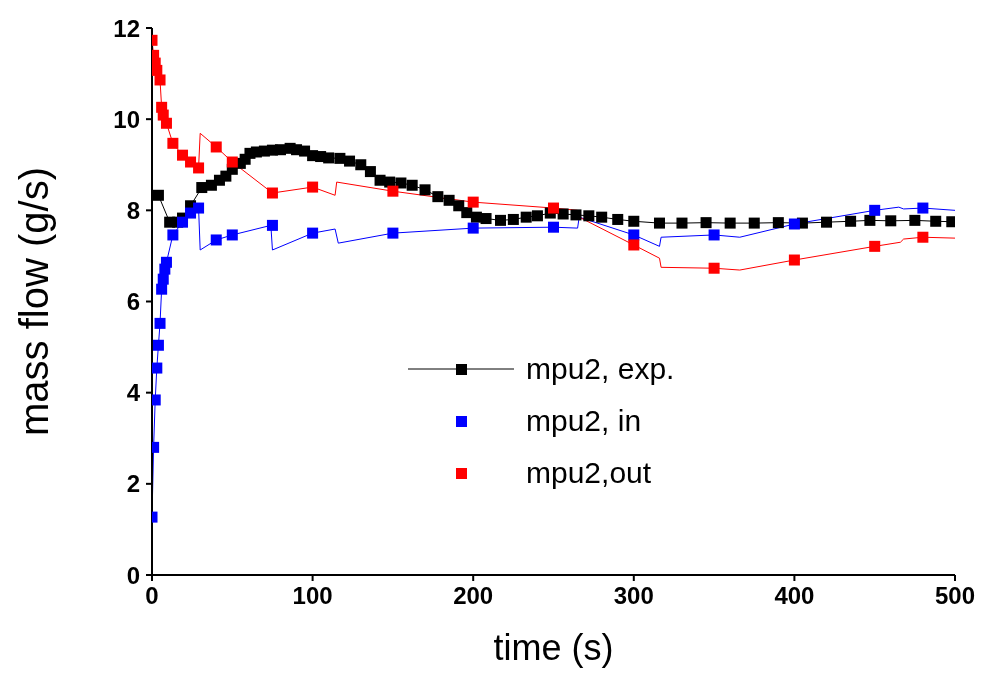  What do you see at coordinates (553, 647) in the screenshot?
I see `x-axis-title: time (s)` at bounding box center [553, 647].